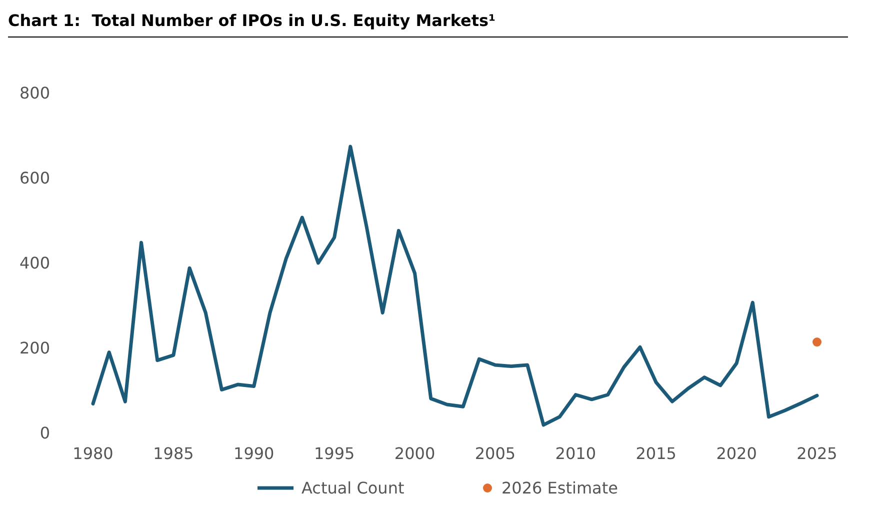 This screenshot has height=510, width=895. I want to click on x-tick-label: 2025, so click(817, 453).